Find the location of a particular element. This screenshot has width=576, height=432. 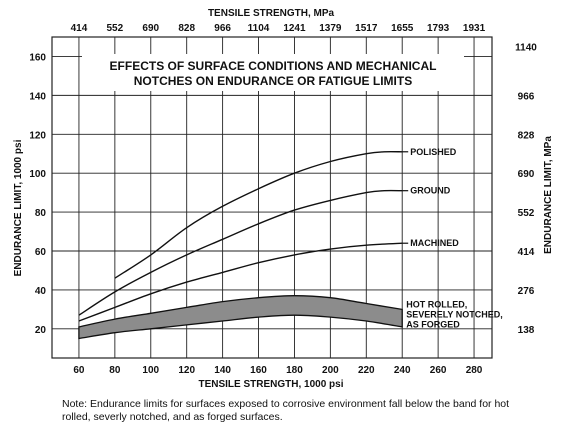

x2-tick-label: 1793 is located at coordinates (438, 28).